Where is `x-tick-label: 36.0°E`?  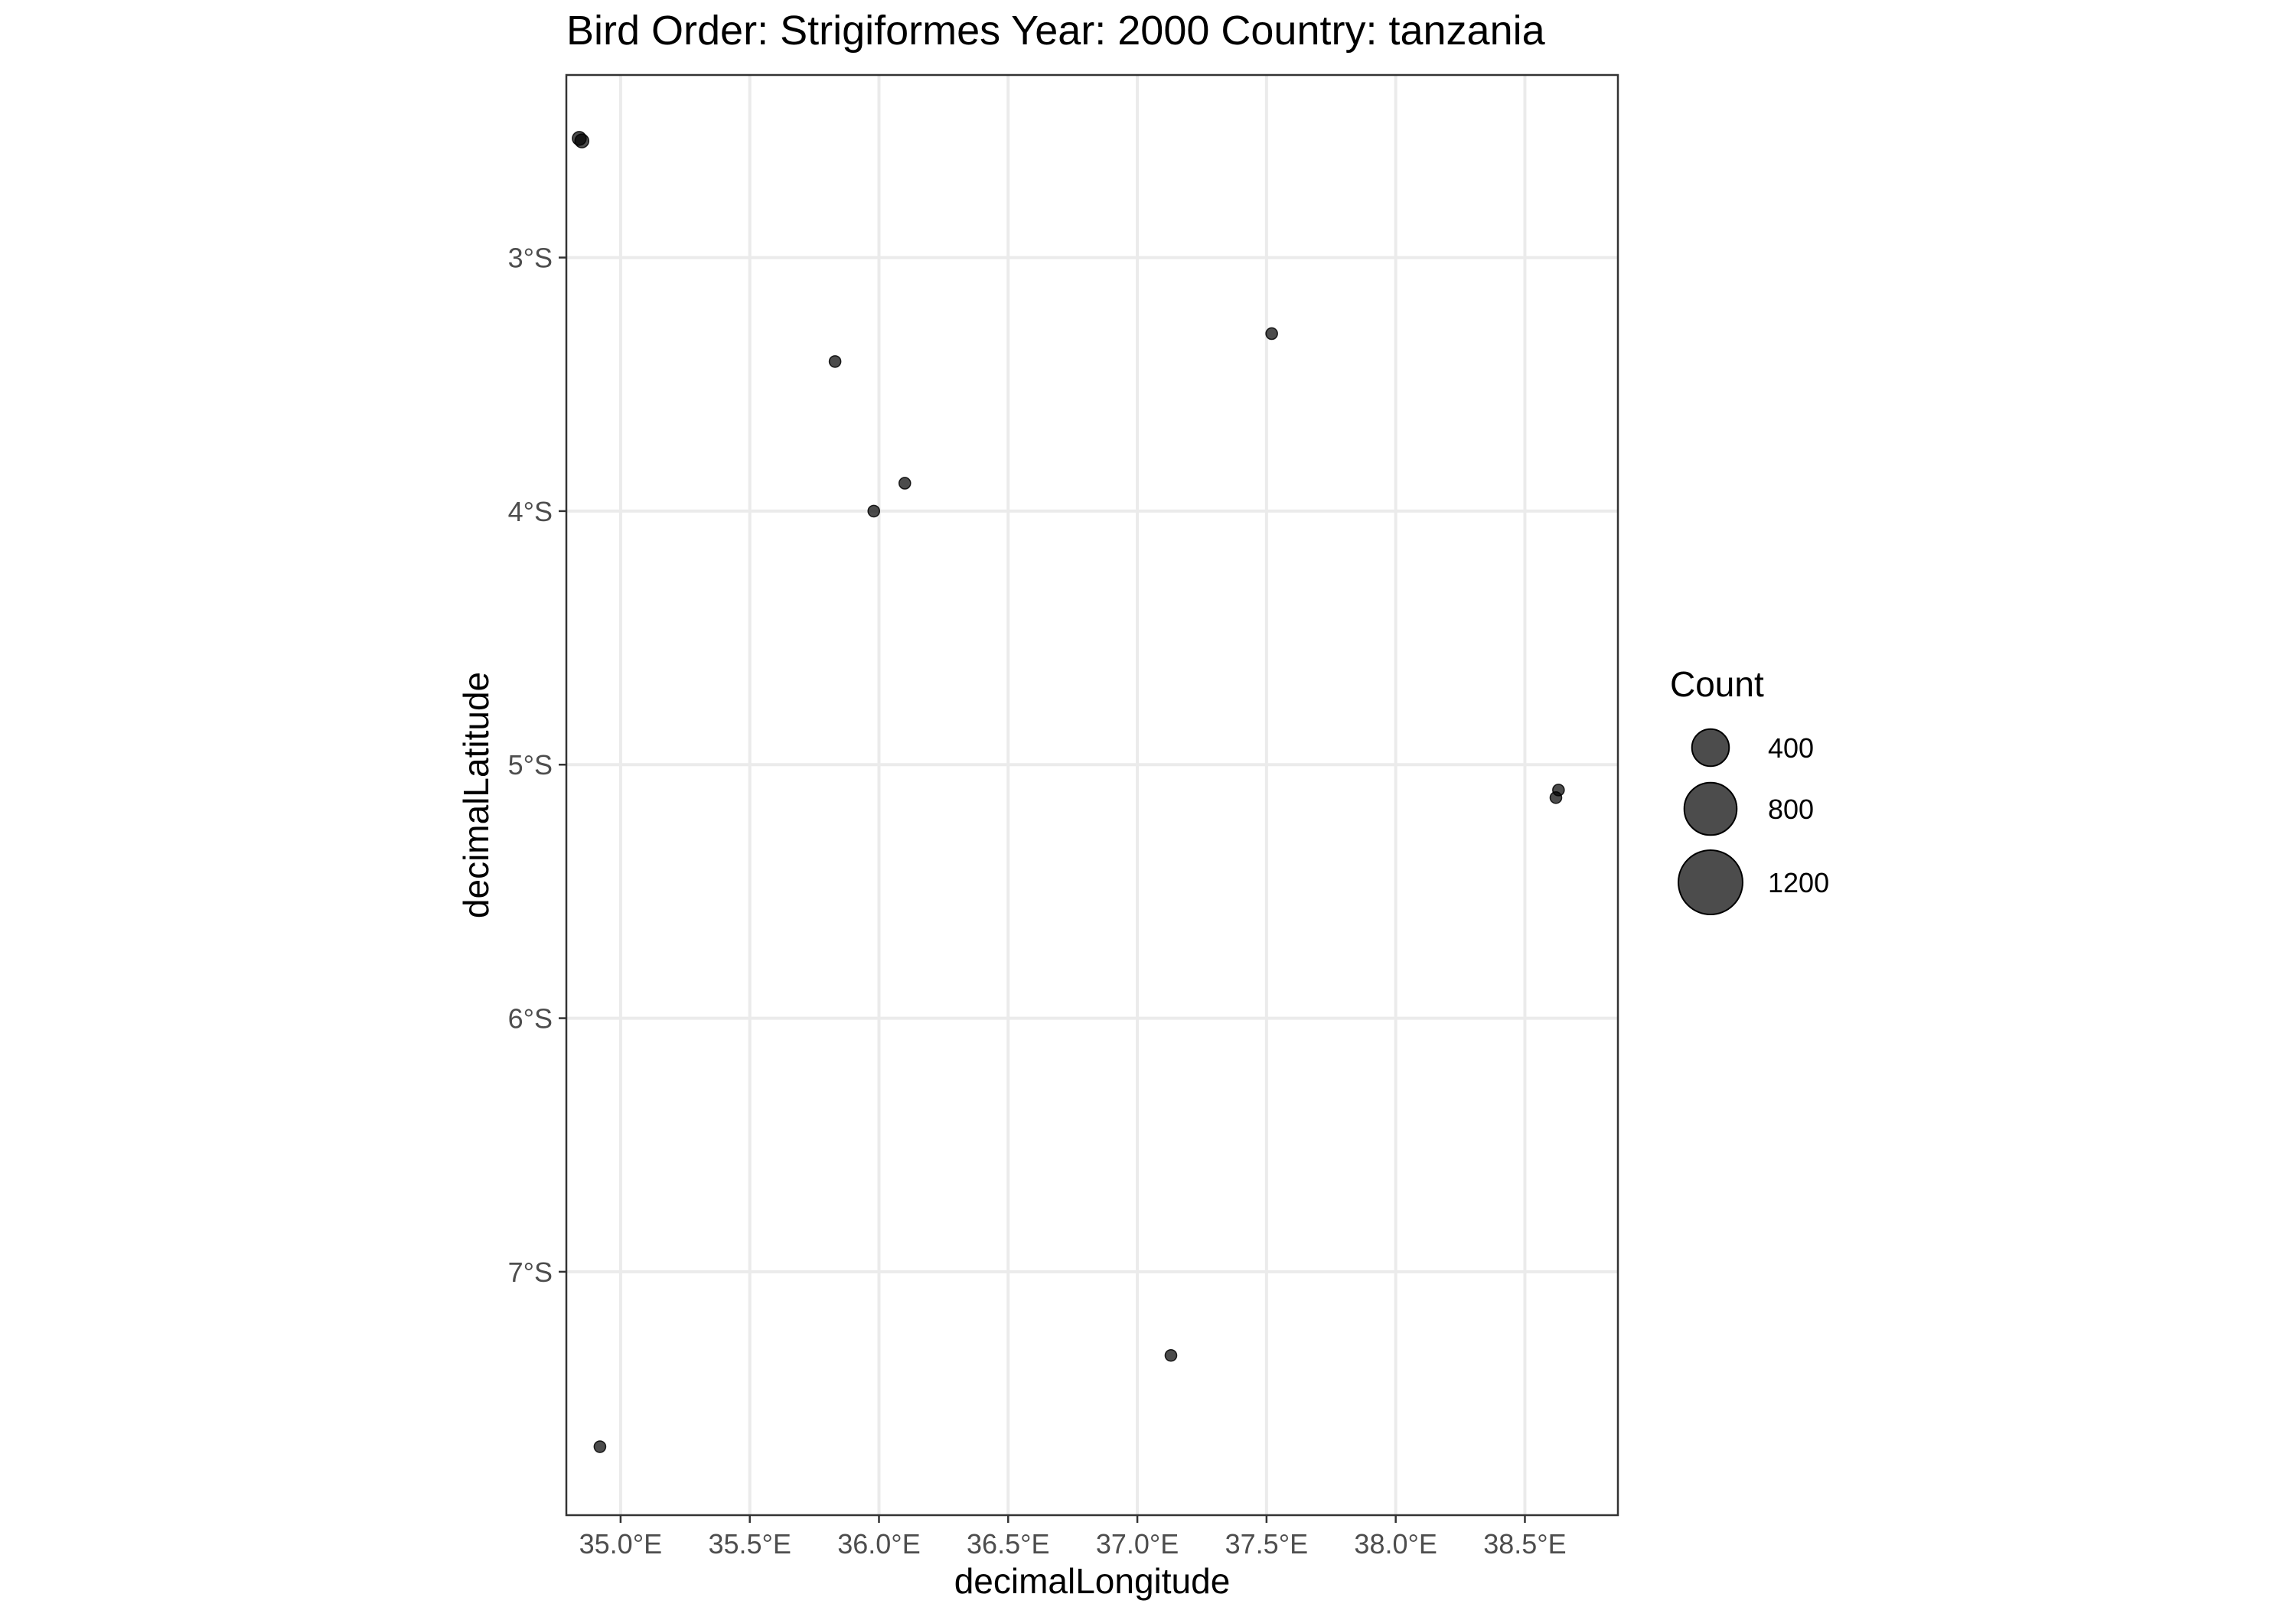 x-tick-label: 36.0°E is located at coordinates (878, 1544).